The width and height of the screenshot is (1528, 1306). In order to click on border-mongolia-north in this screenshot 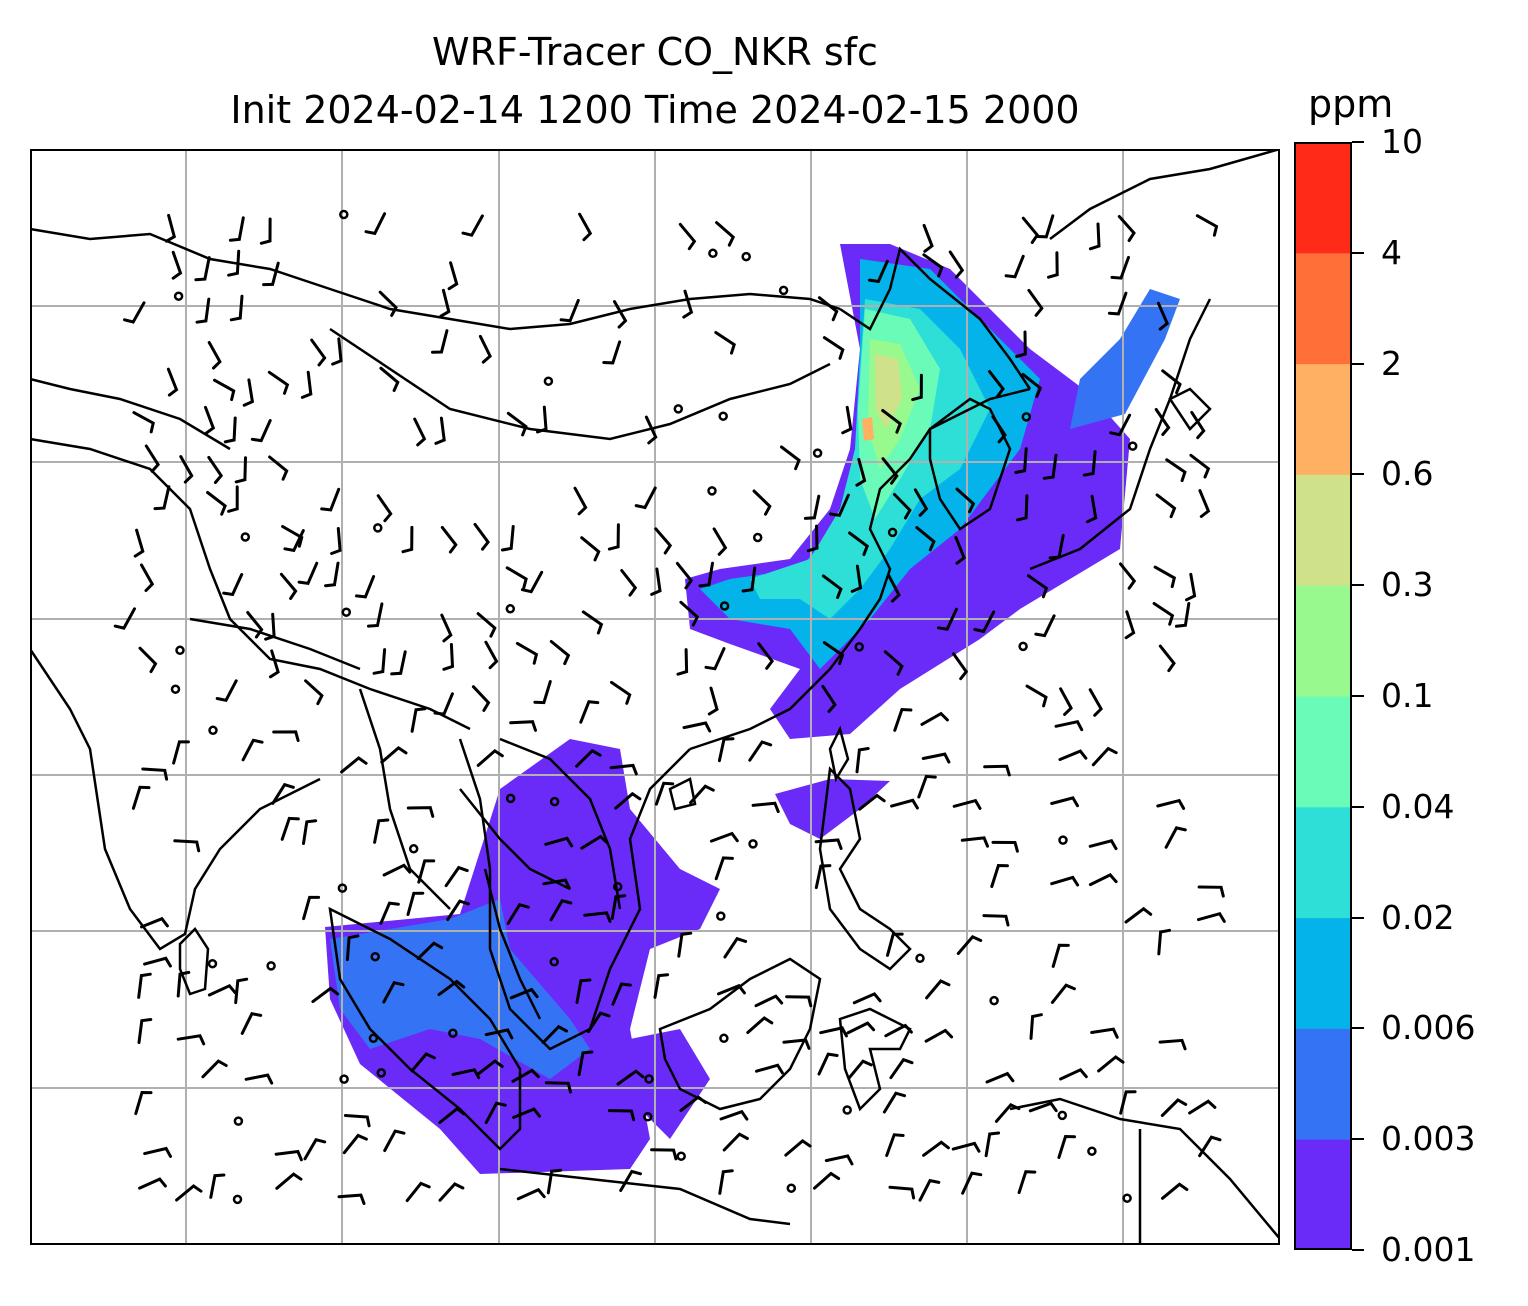, I will do `click(435, 279)`.